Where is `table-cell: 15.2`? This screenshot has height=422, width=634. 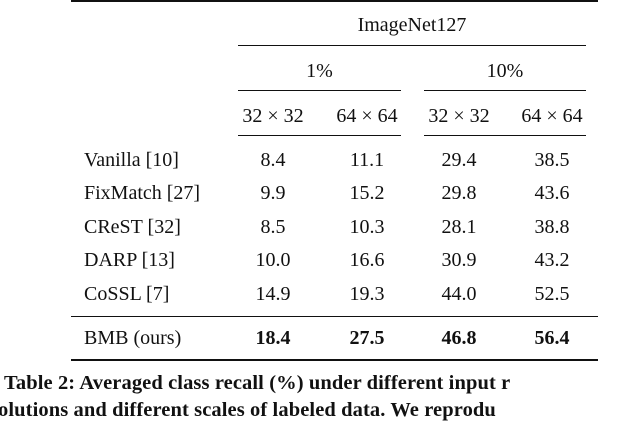 table-cell: 15.2 is located at coordinates (367, 193).